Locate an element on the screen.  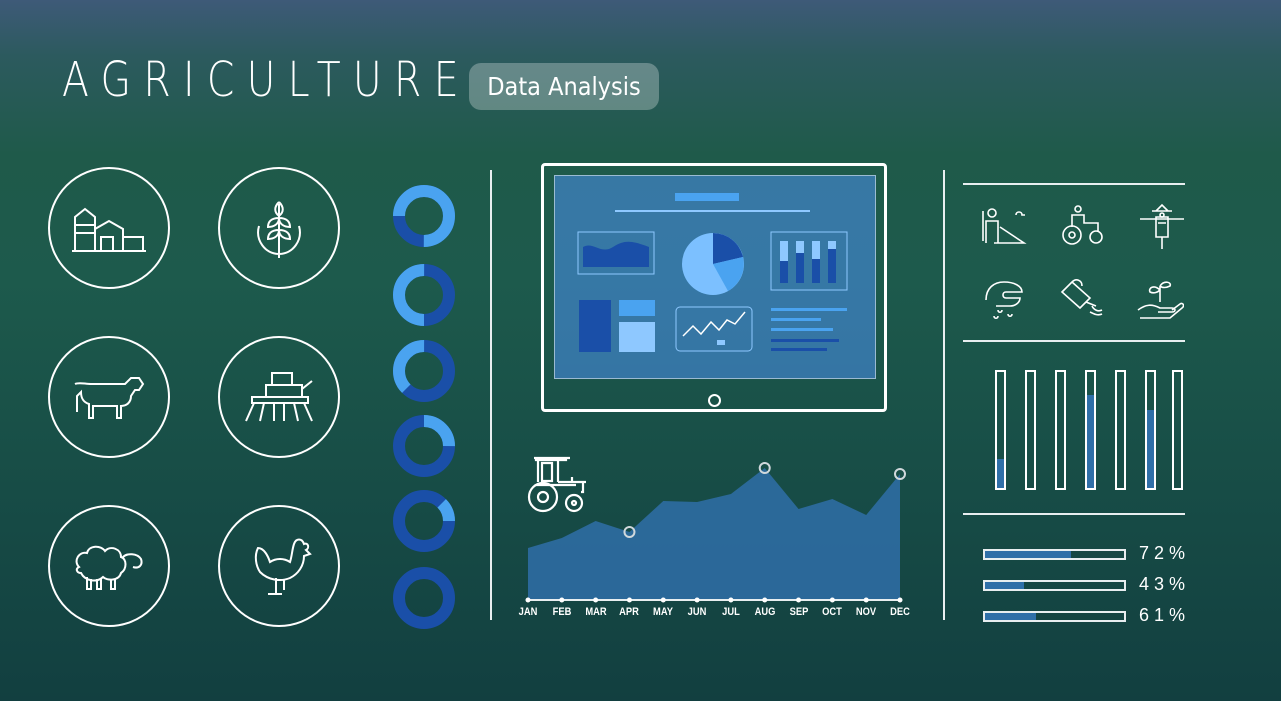
cow-icon is located at coordinates (109, 397).